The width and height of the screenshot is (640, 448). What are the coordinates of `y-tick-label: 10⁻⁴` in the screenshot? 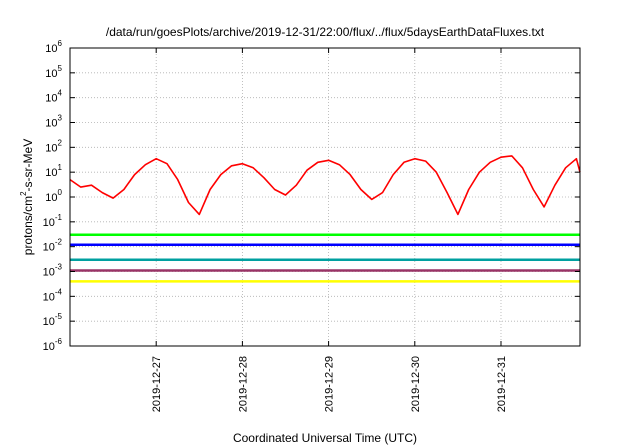 It's located at (53, 295).